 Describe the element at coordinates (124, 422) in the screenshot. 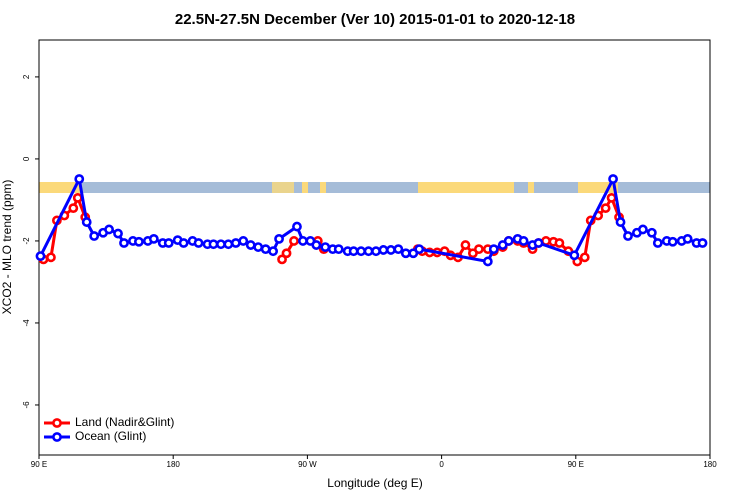

I see `legend-label: Land (Nadir&Glint)` at that location.